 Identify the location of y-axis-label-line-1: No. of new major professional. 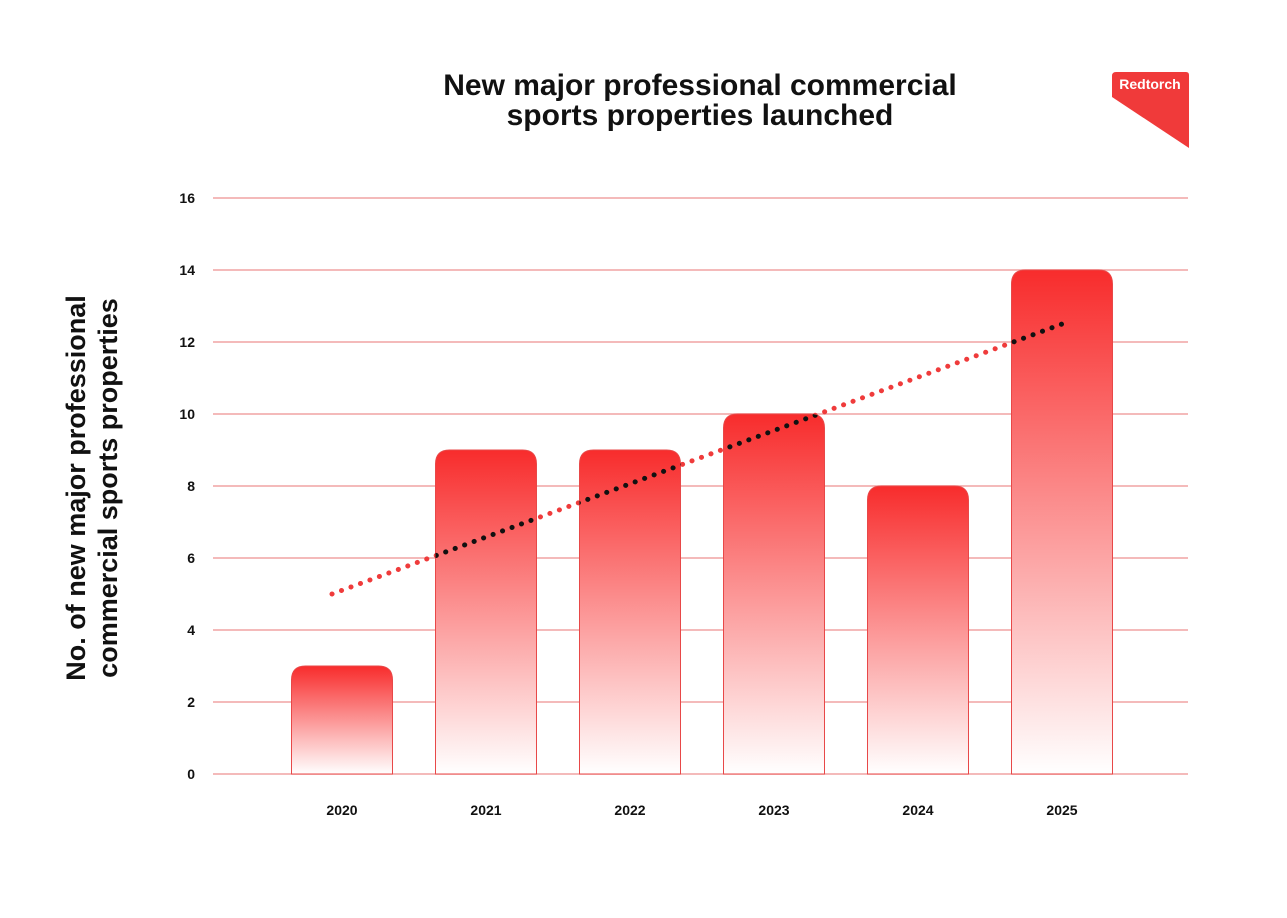
(76, 488).